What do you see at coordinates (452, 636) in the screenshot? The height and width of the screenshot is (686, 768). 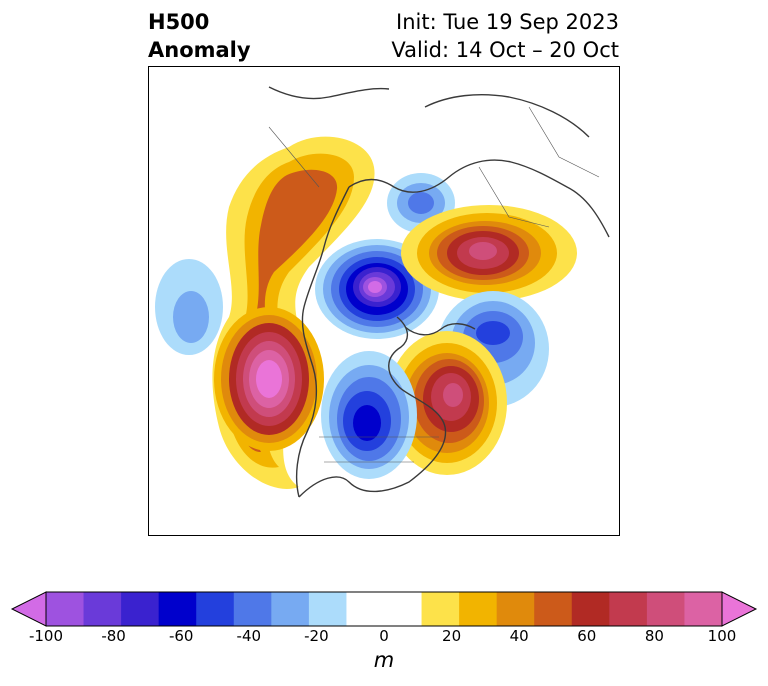 I see `colorbar-tick-label: 20` at bounding box center [452, 636].